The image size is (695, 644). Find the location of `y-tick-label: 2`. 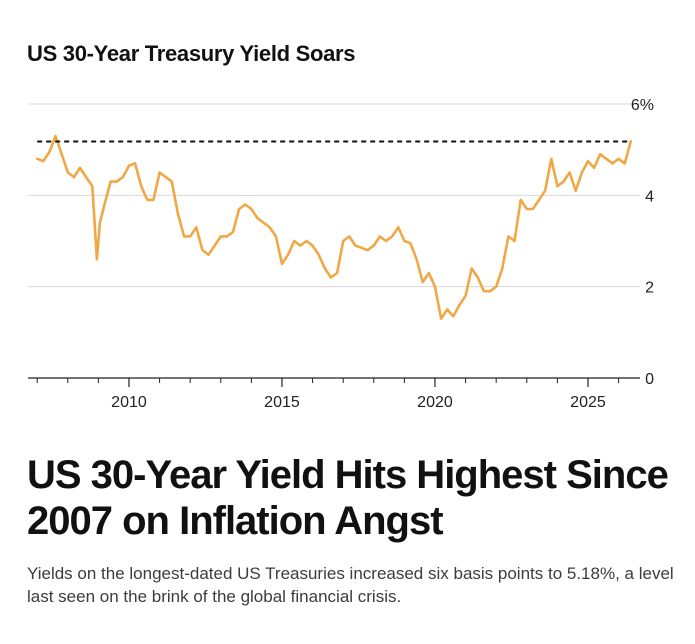

y-tick-label: 2 is located at coordinates (649, 288).